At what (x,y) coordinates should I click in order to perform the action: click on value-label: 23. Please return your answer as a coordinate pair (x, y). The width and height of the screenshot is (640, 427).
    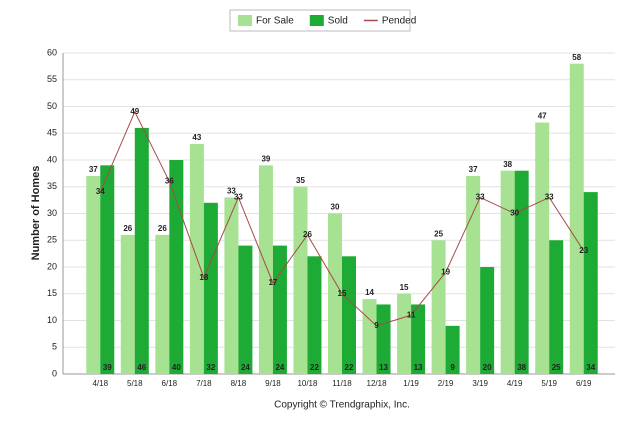
    Looking at the image, I should click on (583, 250).